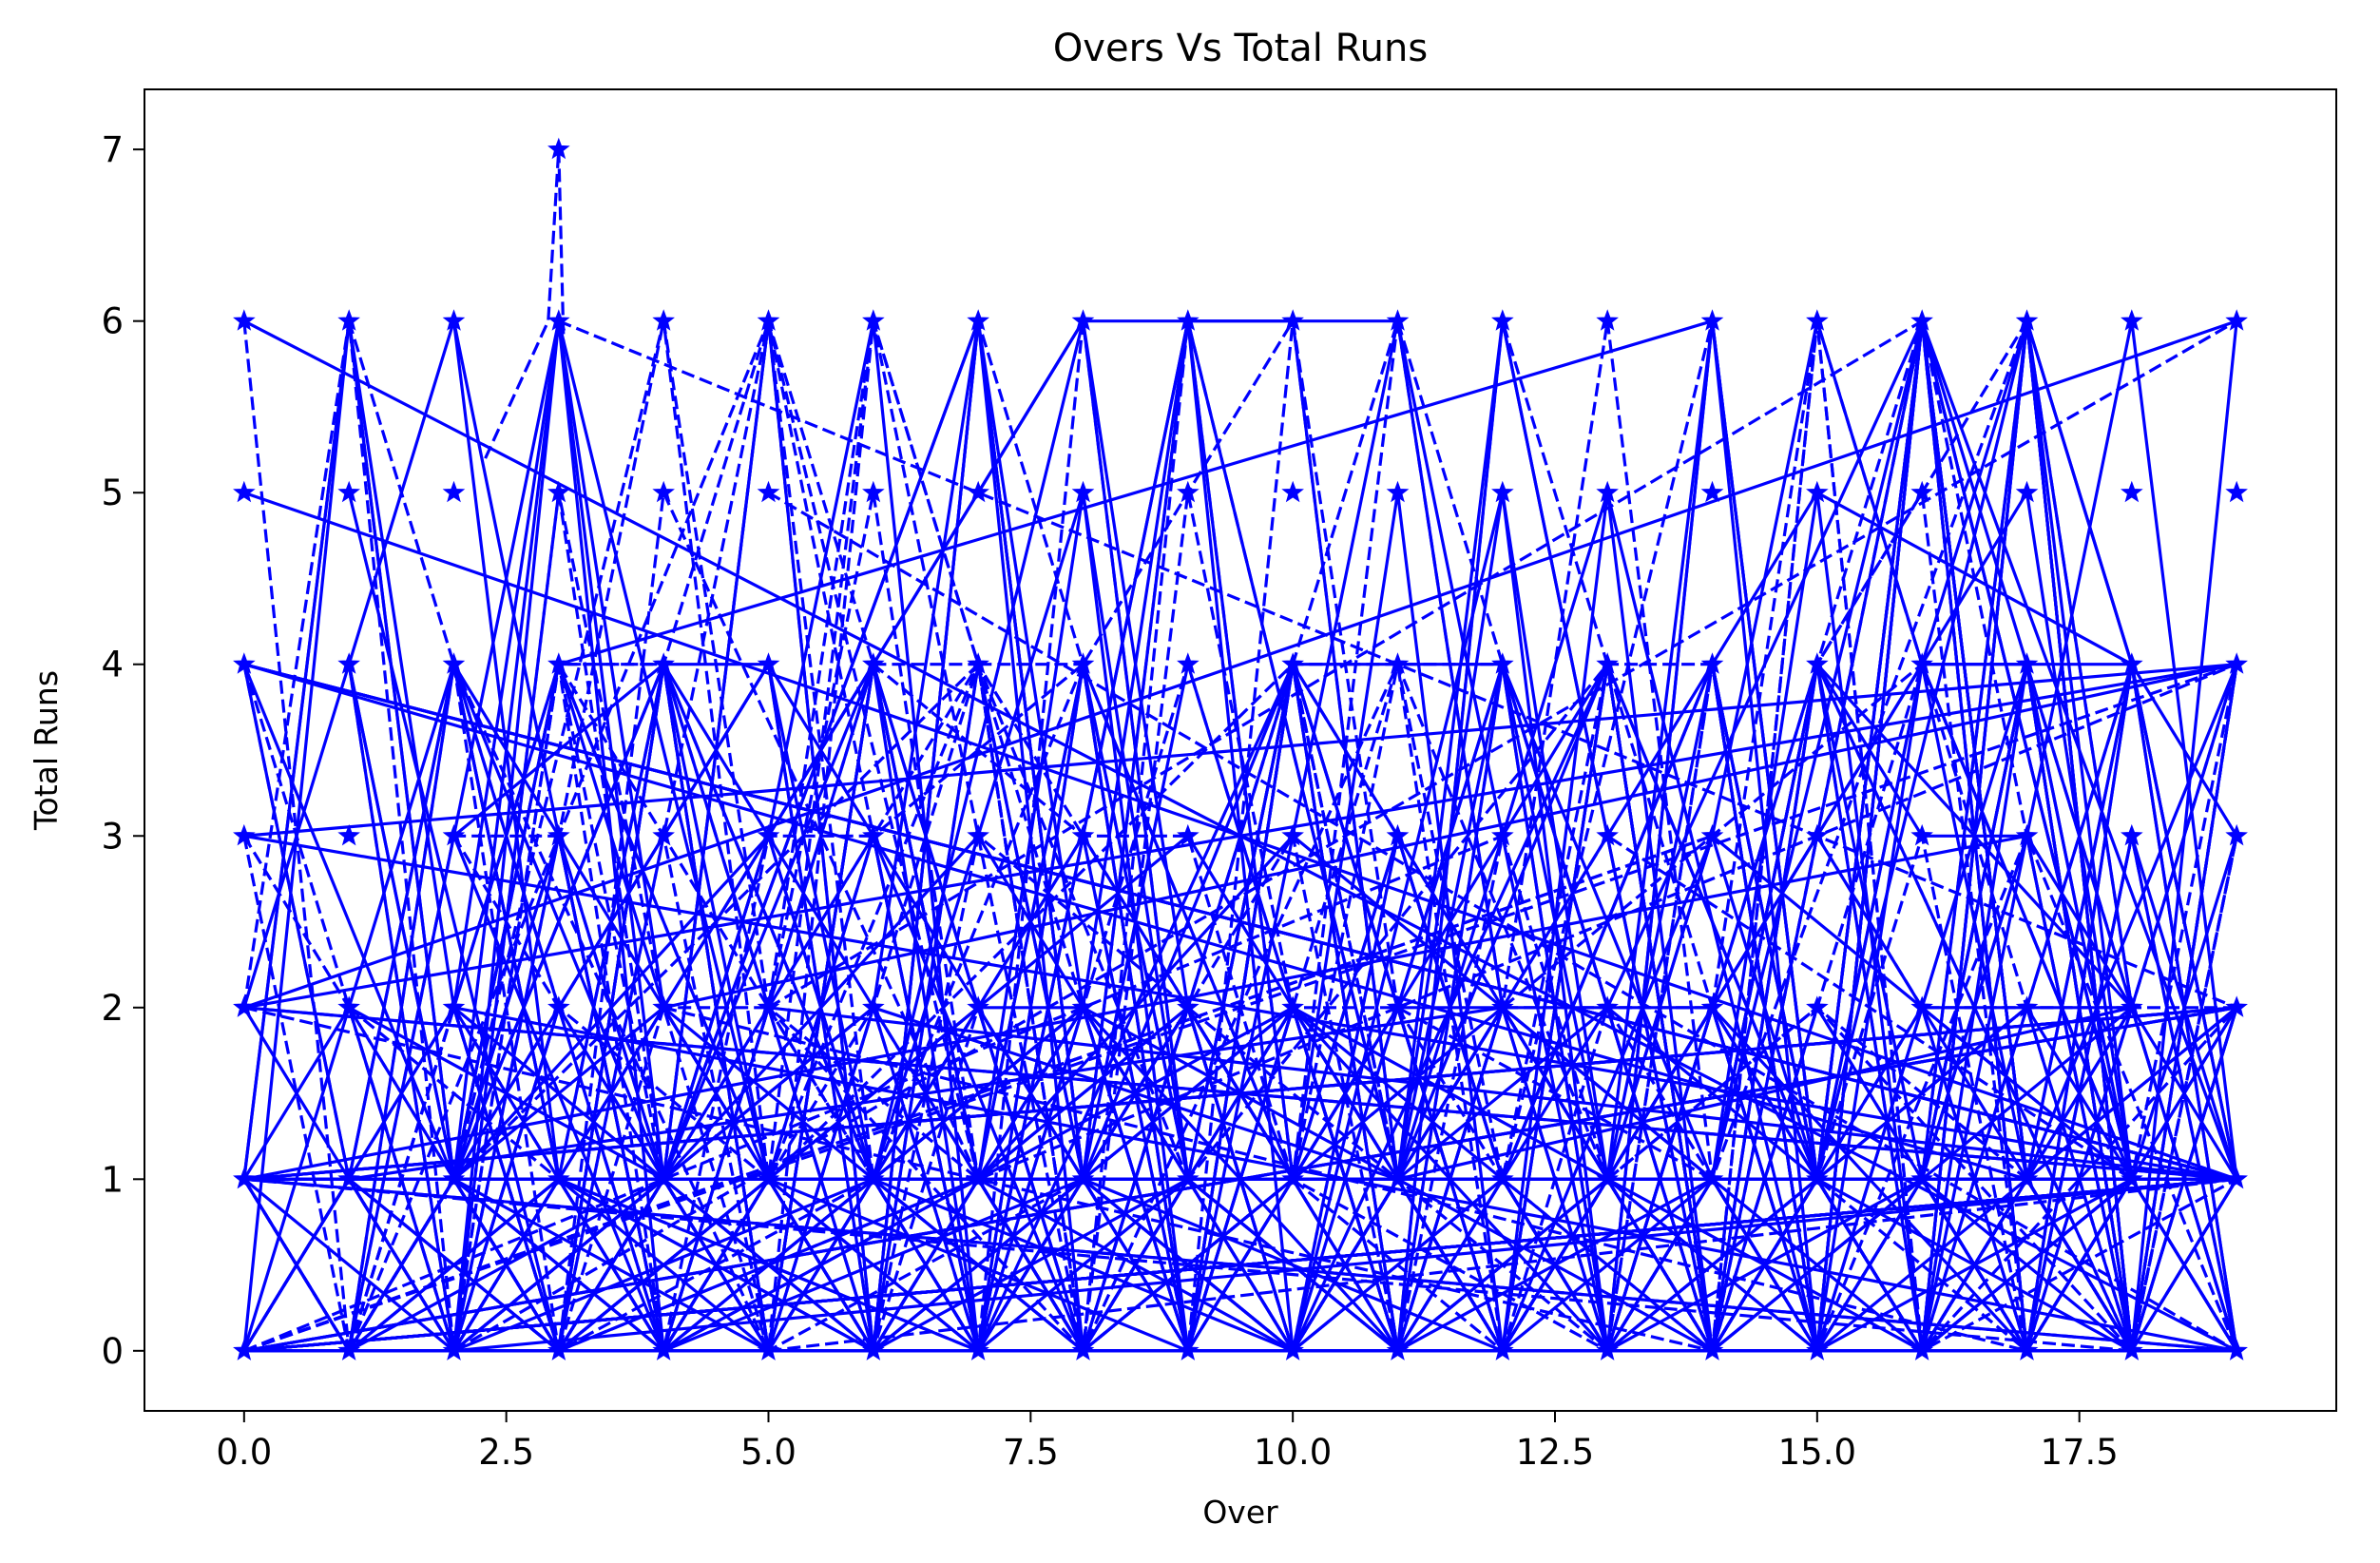 The width and height of the screenshot is (2380, 1563). I want to click on y-tick-label: 6, so click(112, 321).